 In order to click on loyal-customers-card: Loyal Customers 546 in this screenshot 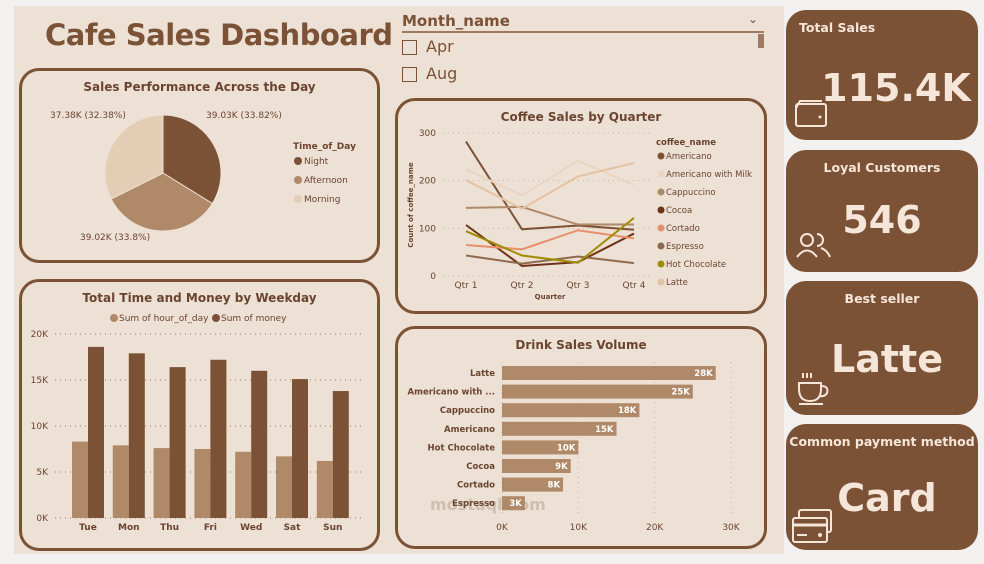, I will do `click(882, 211)`.